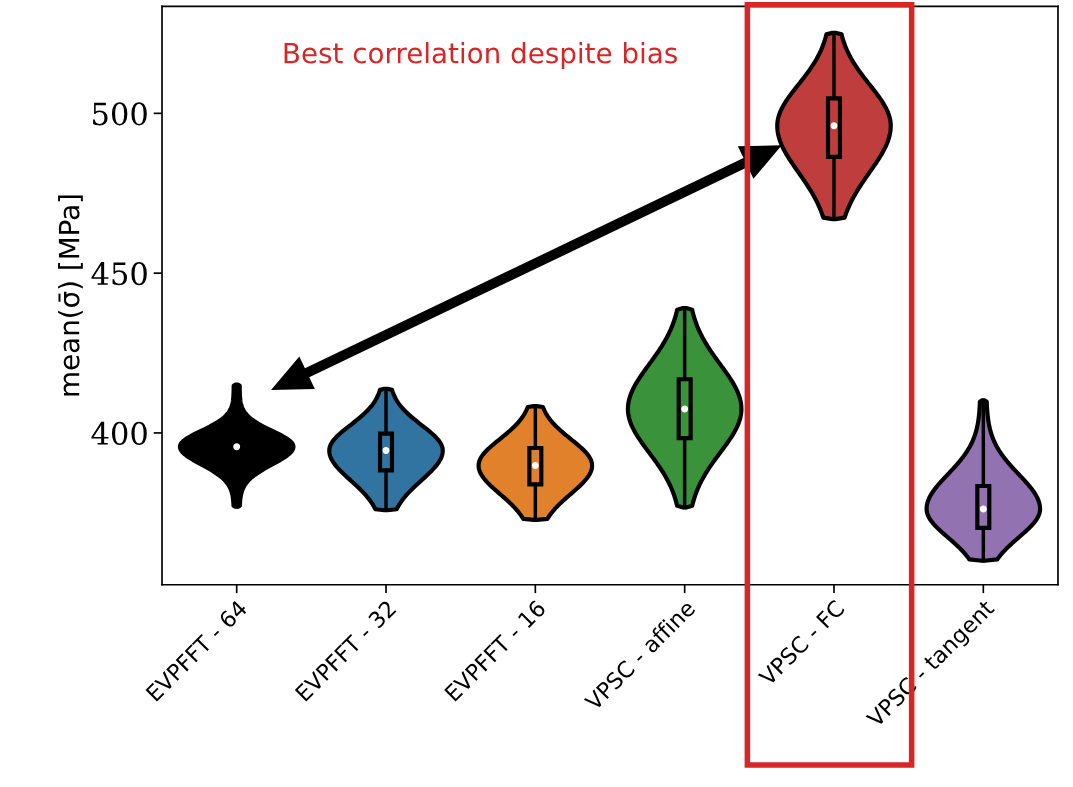 Image resolution: width=1073 pixels, height=787 pixels. What do you see at coordinates (120, 114) in the screenshot?
I see `y-tick-label: 500` at bounding box center [120, 114].